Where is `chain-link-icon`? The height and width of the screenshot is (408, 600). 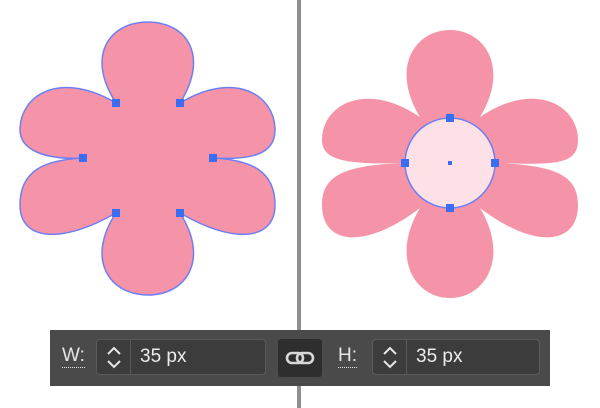
chain-link-icon is located at coordinates (300, 358).